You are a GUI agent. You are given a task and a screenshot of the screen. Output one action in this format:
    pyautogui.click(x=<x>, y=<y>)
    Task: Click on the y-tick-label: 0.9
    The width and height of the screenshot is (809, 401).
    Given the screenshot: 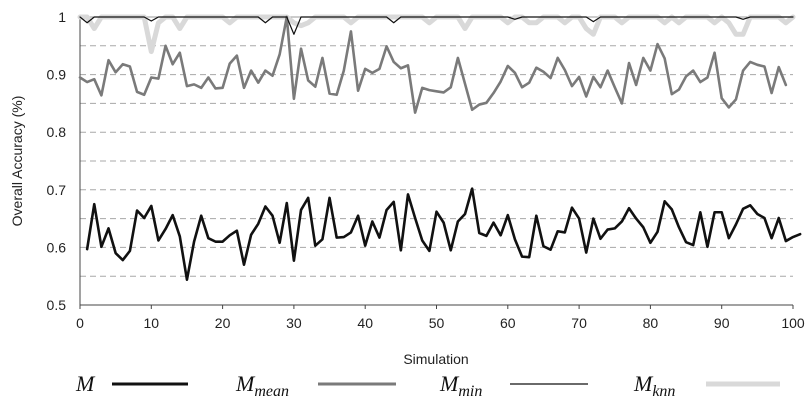 What is the action you would take?
    pyautogui.click(x=57, y=75)
    